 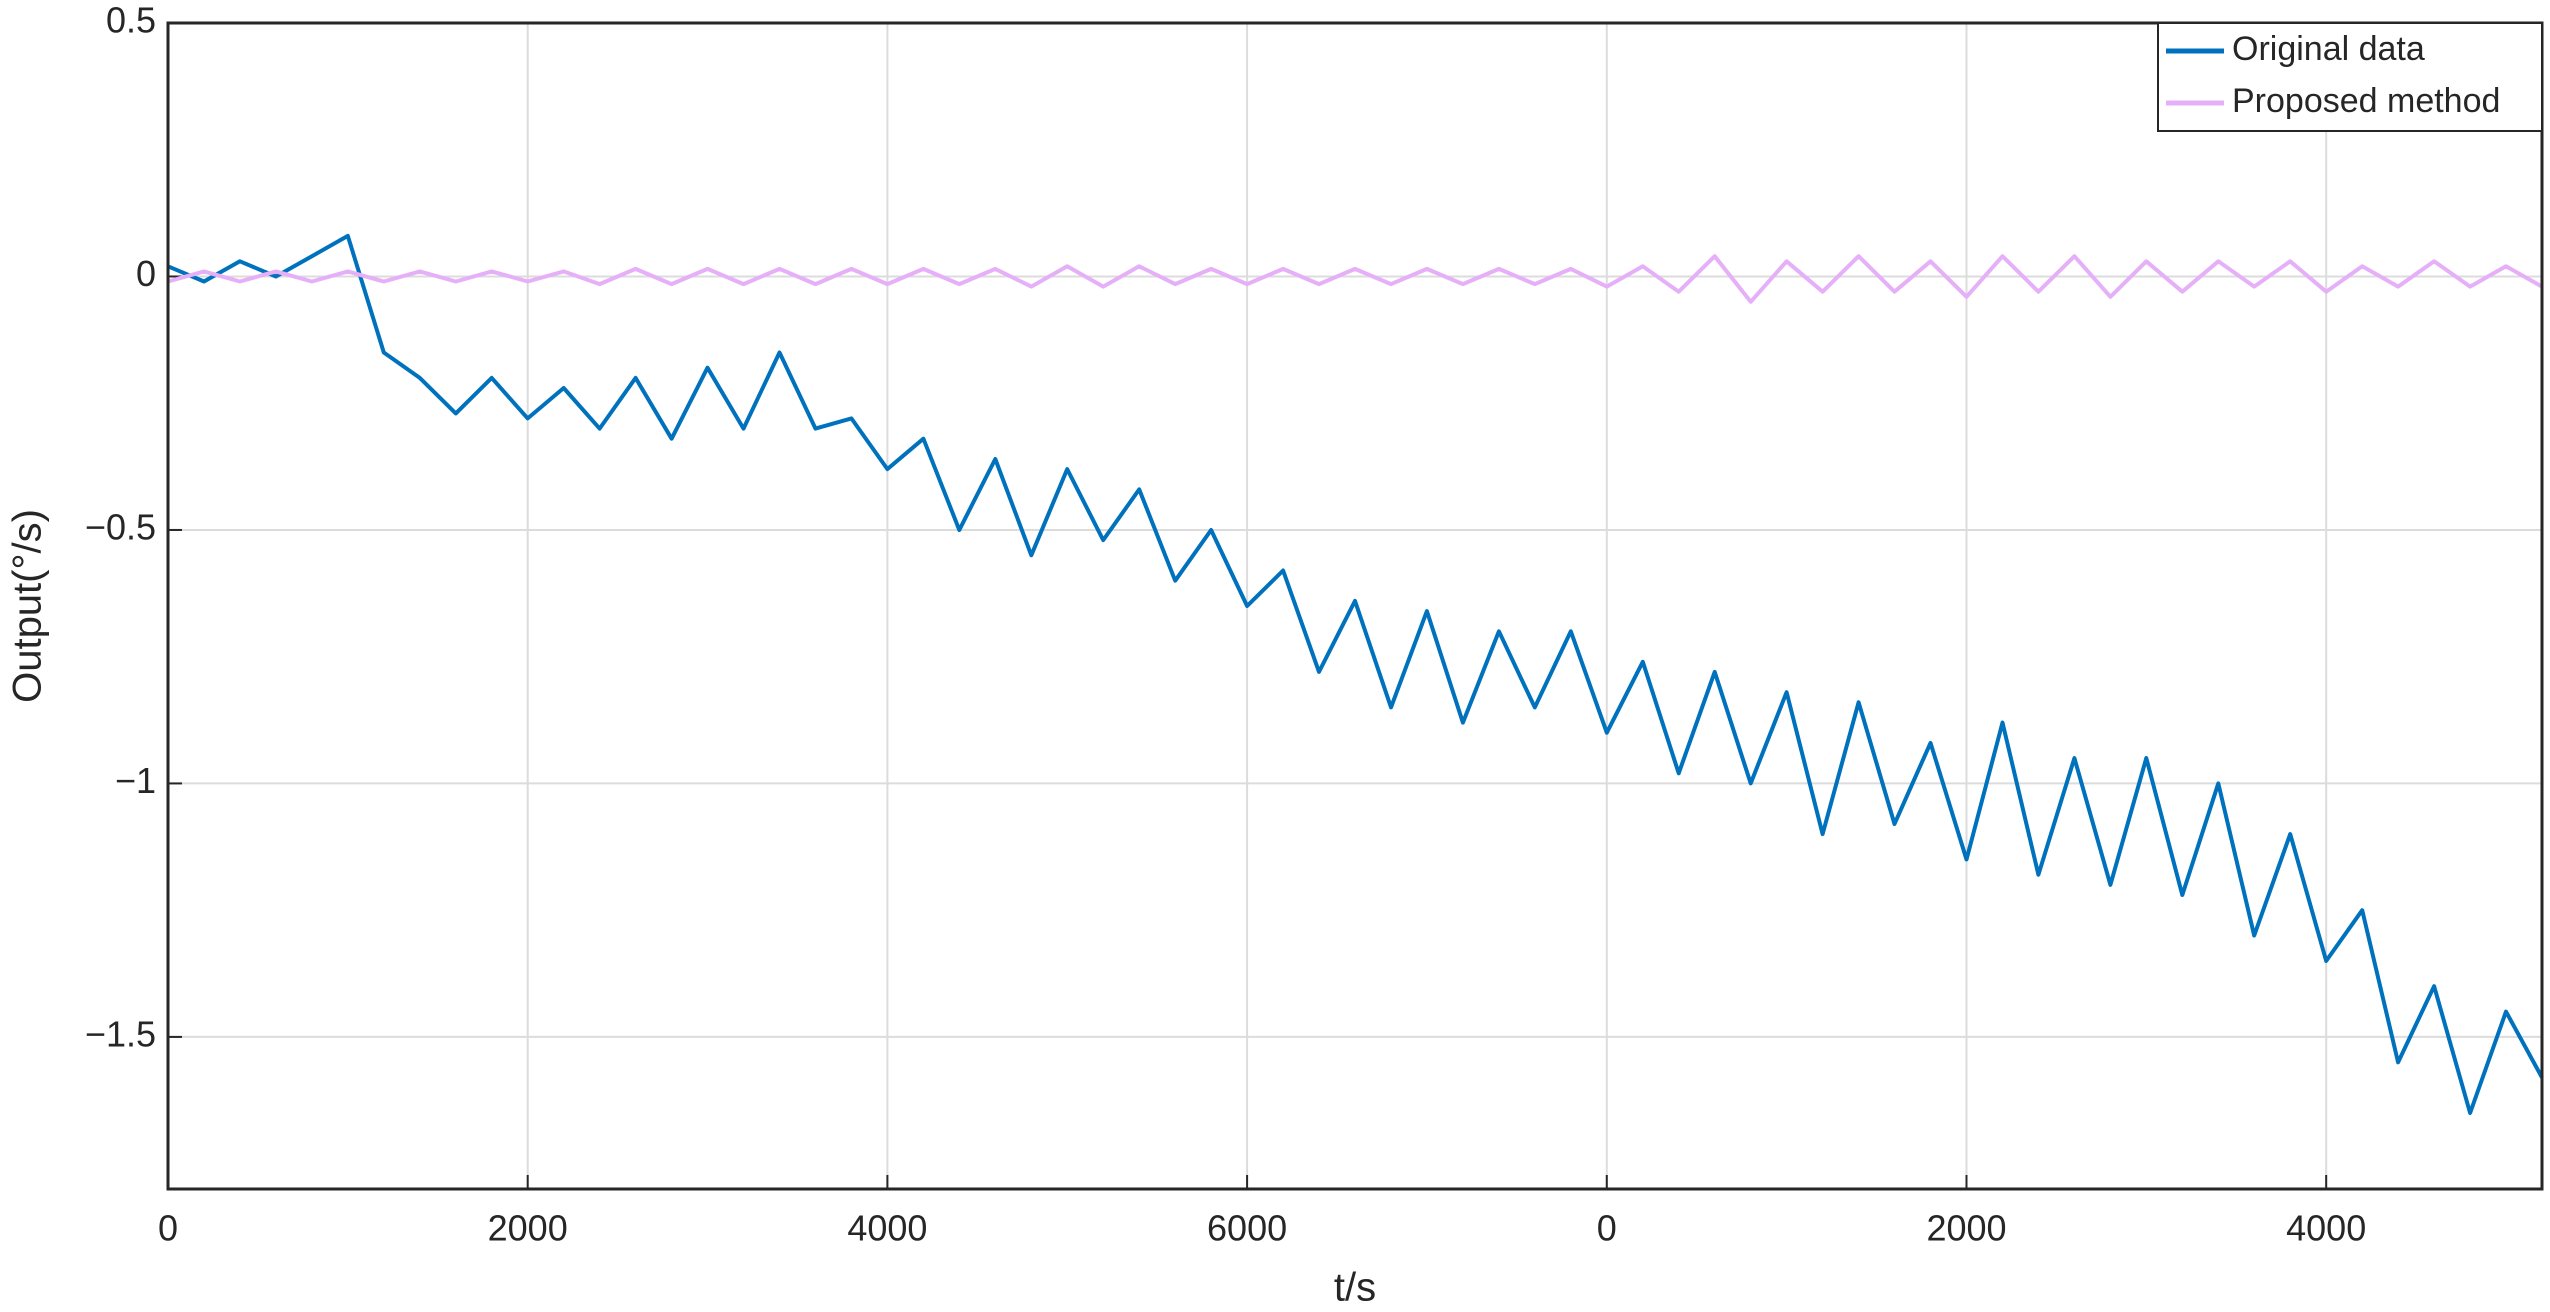 What do you see at coordinates (135, 780) in the screenshot?
I see `y-tick-label: −1` at bounding box center [135, 780].